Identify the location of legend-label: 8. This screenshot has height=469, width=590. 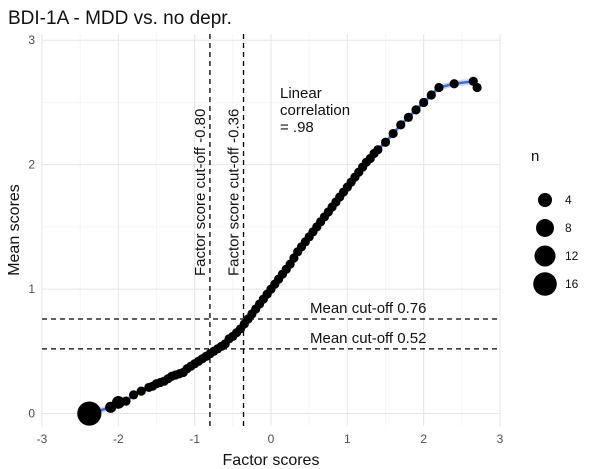
(568, 228).